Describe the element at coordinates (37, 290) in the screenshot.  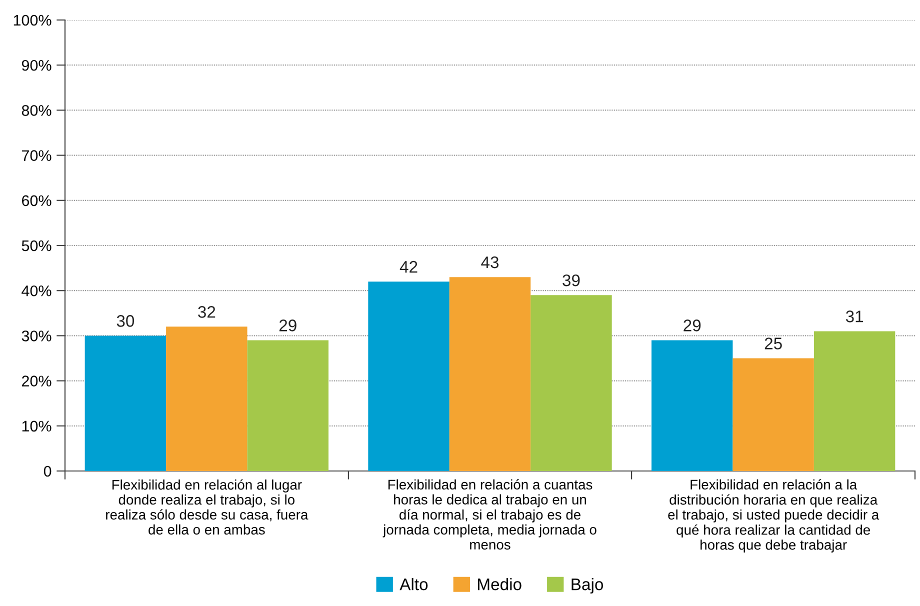
I see `y-tick-label: 40%` at that location.